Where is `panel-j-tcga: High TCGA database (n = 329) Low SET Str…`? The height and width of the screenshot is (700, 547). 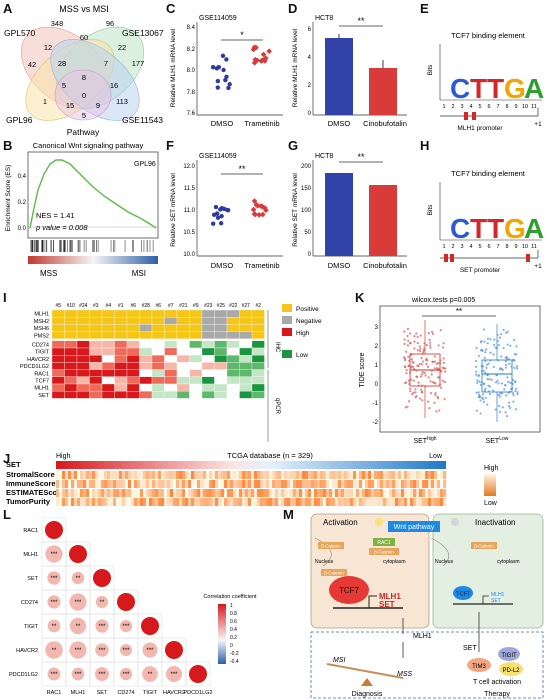
panel-j-tcga: High TCGA database (n = 329) Low SET Str… is located at coordinates (252, 479).